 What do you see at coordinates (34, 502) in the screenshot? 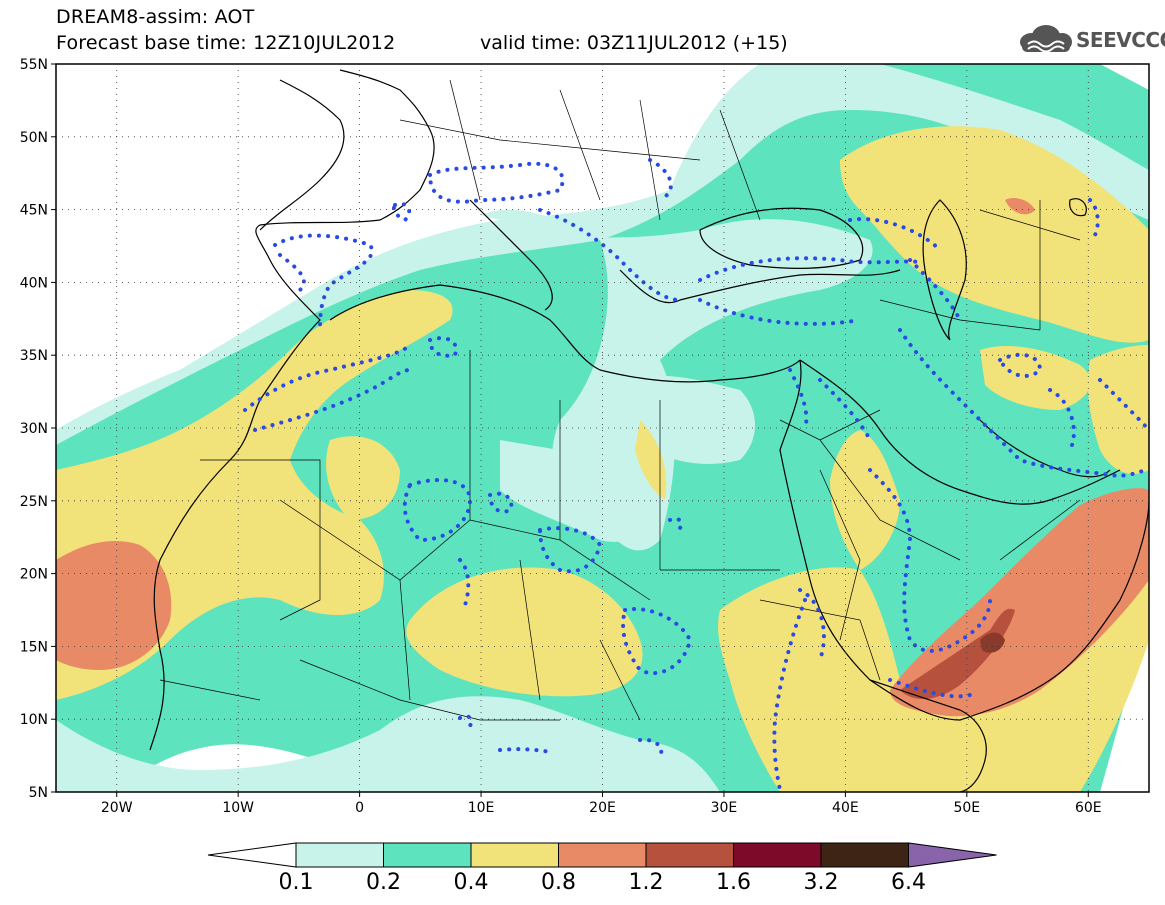
I see `latitude-label: 25N` at bounding box center [34, 502].